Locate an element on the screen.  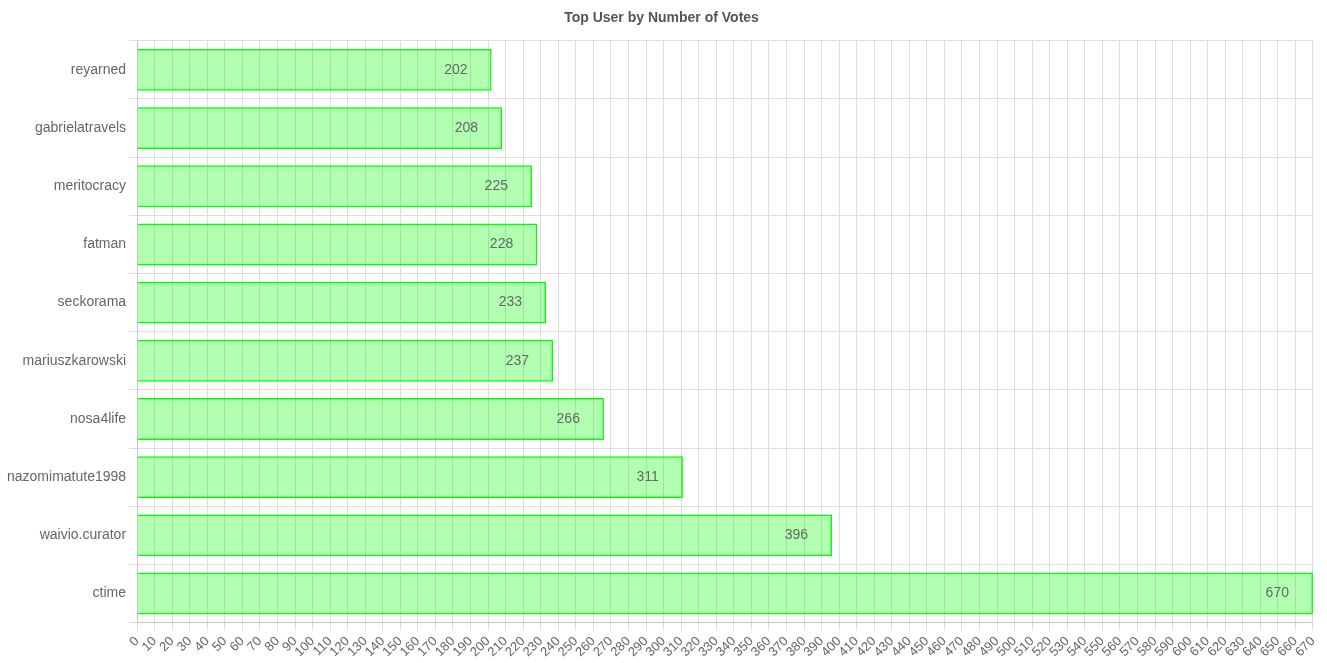
data-label: 208 is located at coordinates (466, 126).